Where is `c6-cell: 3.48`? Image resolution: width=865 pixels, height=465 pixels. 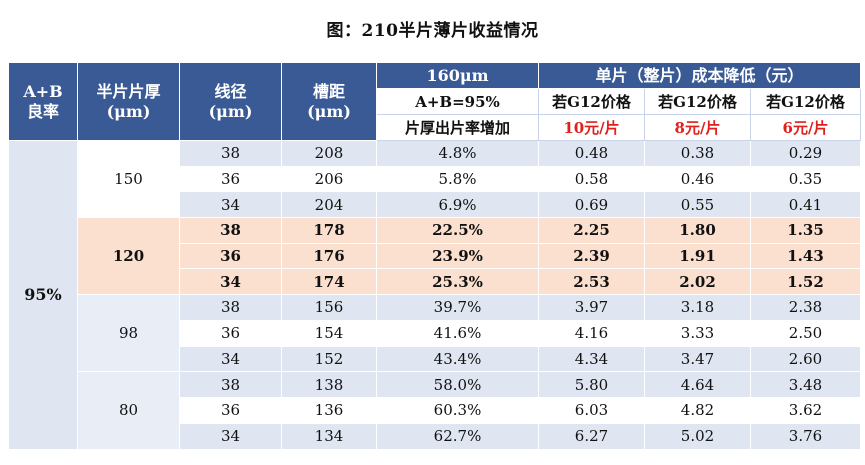 c6-cell: 3.48 is located at coordinates (805, 384).